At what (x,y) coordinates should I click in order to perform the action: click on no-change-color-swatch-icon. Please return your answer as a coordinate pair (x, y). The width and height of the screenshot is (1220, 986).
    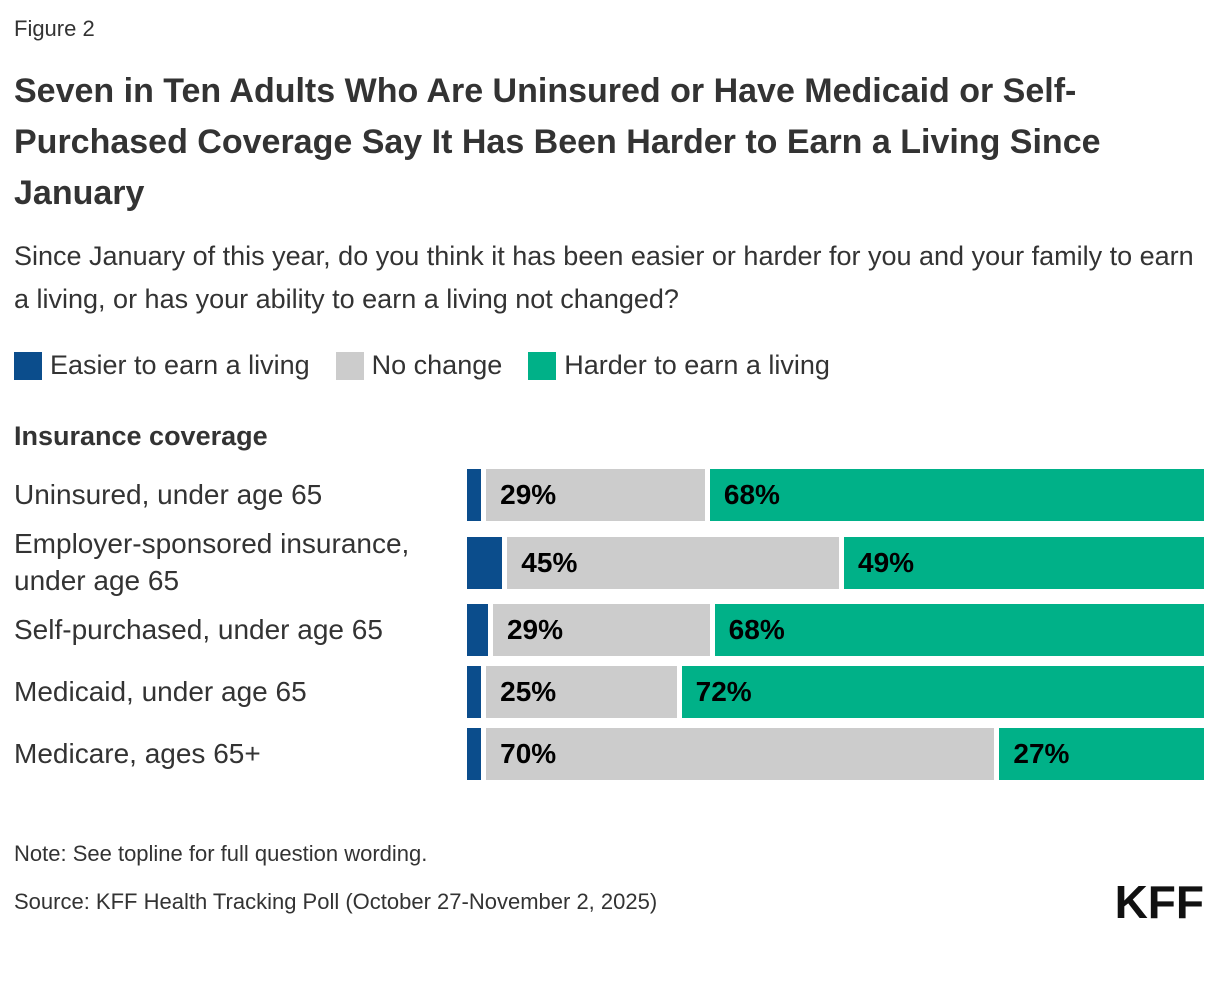
    Looking at the image, I should click on (349, 365).